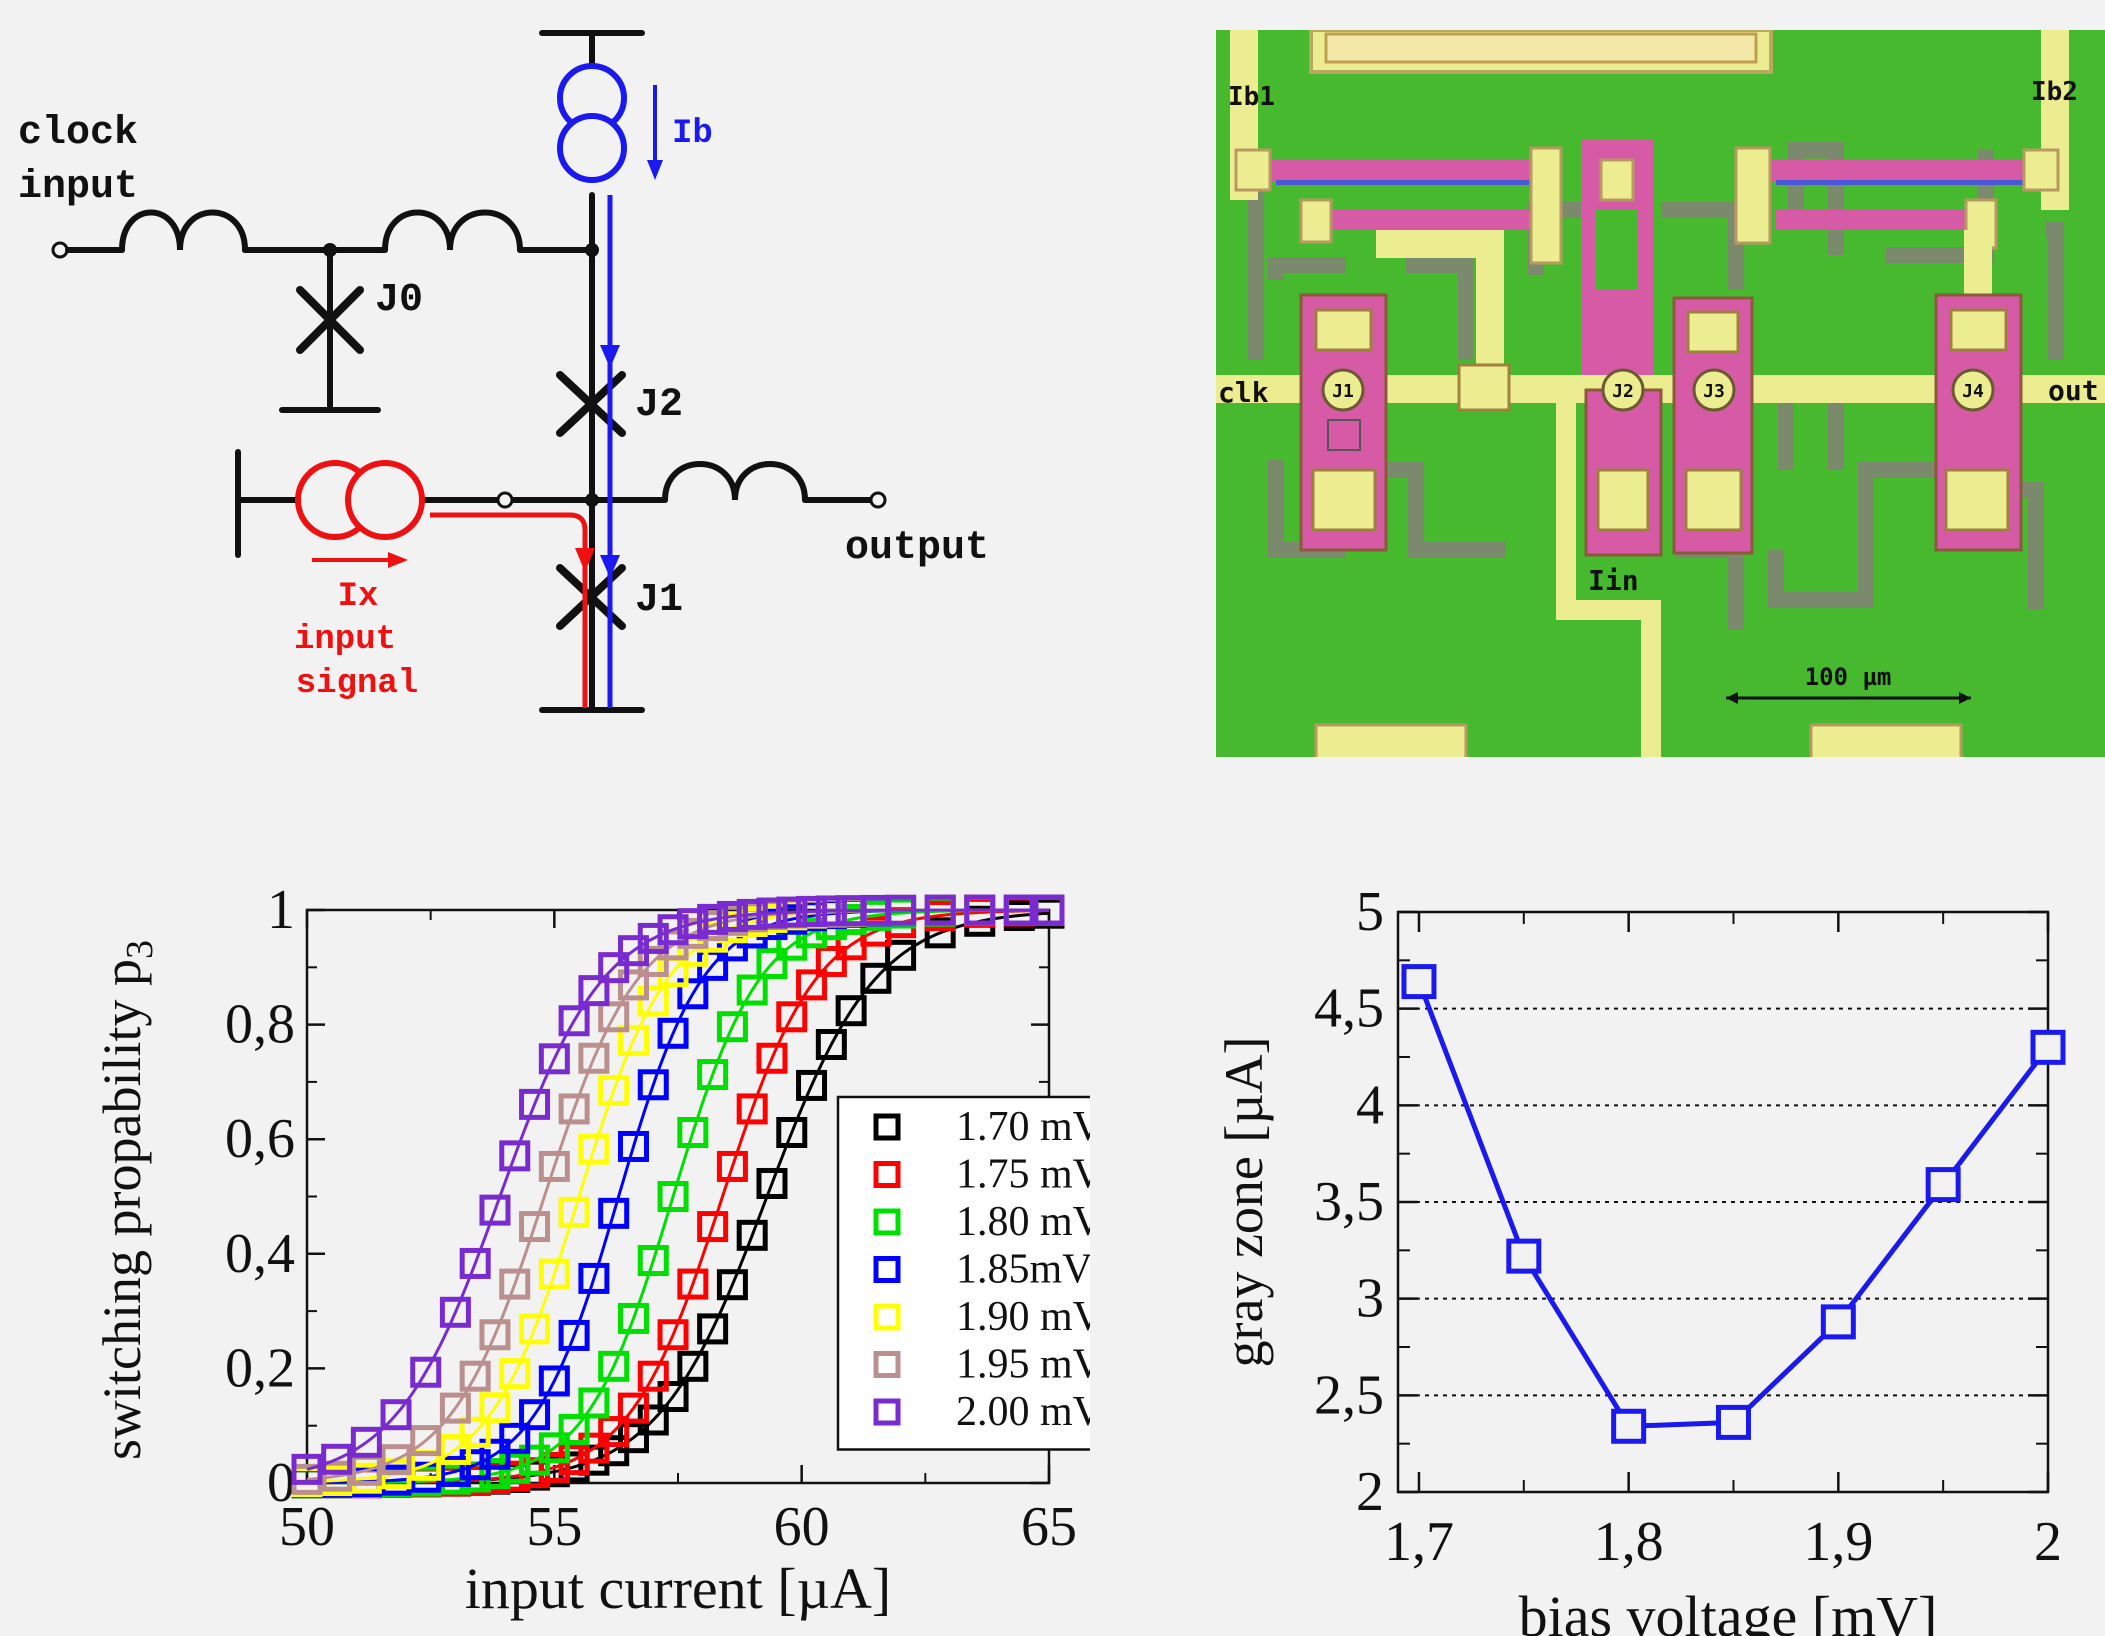 This screenshot has height=1636, width=2105. I want to click on label-ib2: Ib2, so click(2054, 92).